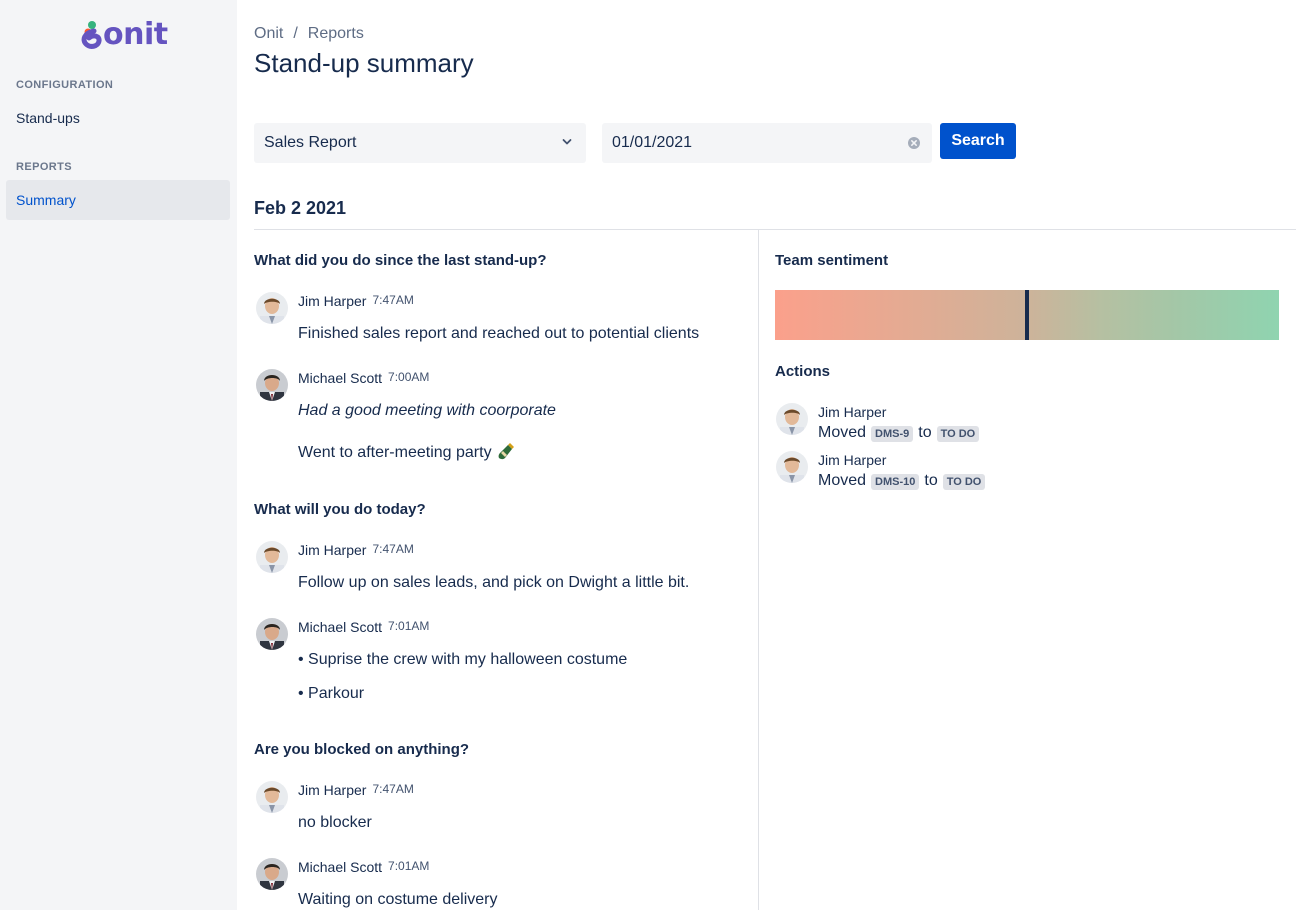  I want to click on champagne-bottle-icon, so click(506, 451).